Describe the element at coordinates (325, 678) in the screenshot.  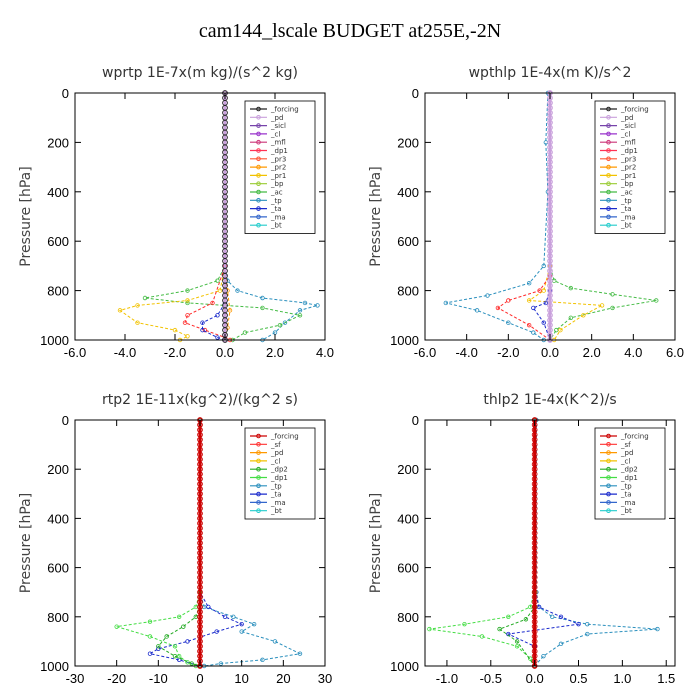
I see `x-tick-label: 30` at that location.